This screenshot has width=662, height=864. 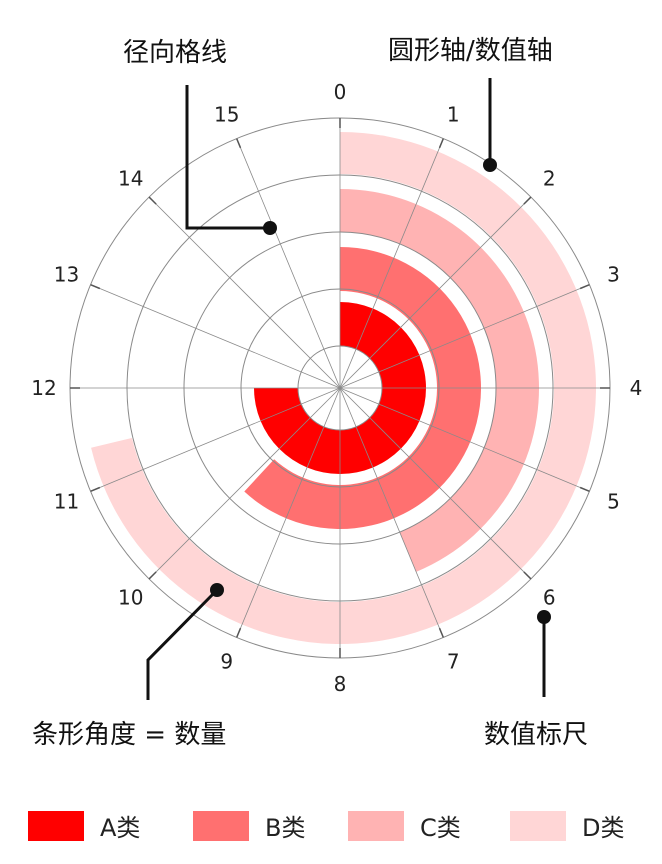 I want to click on legend-item-d: D类, so click(x=567, y=825).